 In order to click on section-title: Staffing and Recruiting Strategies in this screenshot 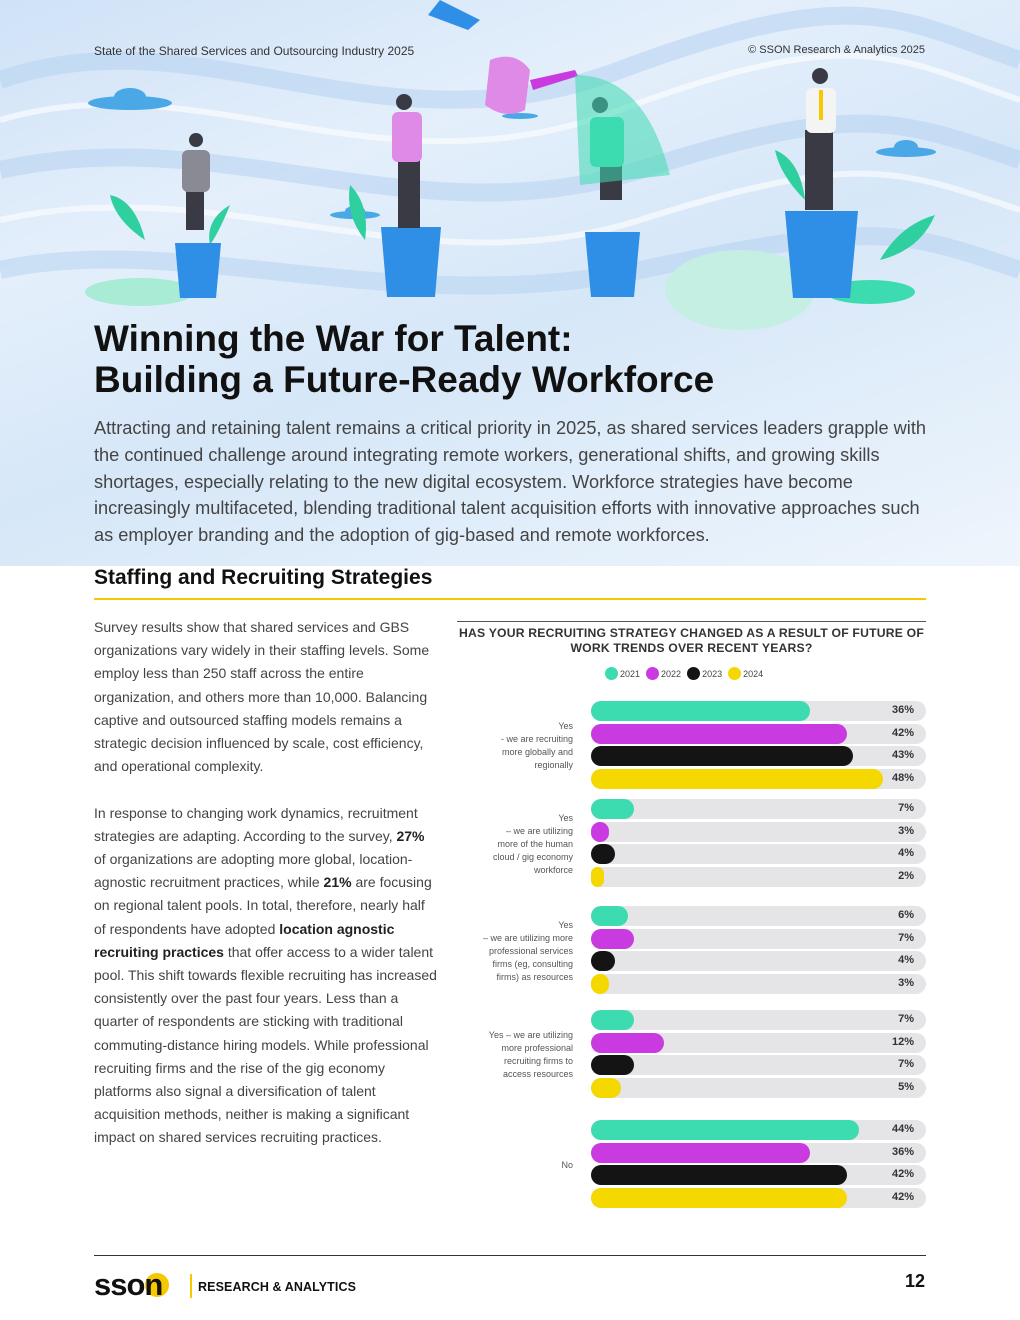, I will do `click(263, 577)`.